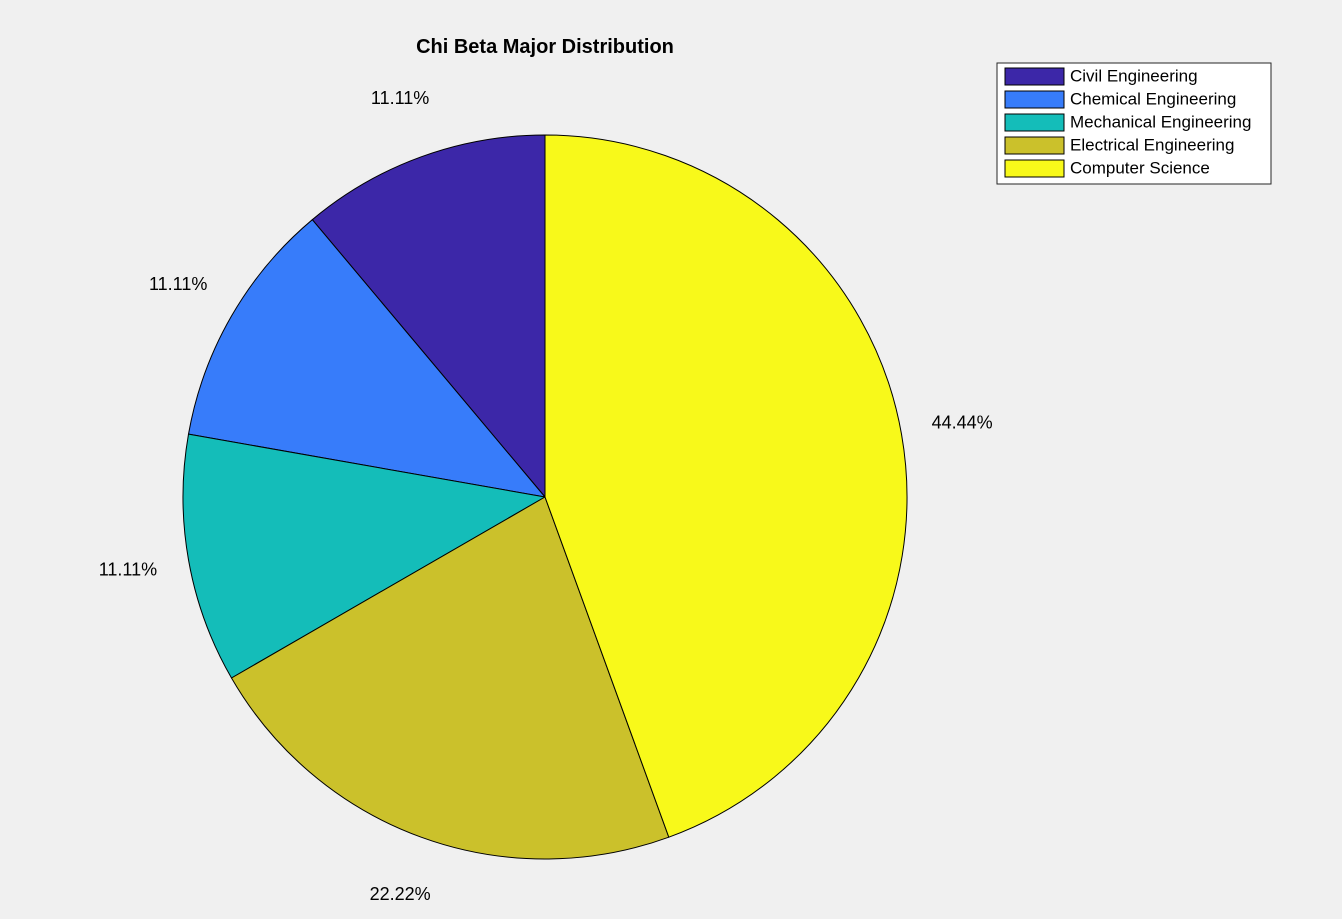 This screenshot has width=1342, height=919. What do you see at coordinates (545, 47) in the screenshot?
I see `chart-title: Chi Beta Major Distribution` at bounding box center [545, 47].